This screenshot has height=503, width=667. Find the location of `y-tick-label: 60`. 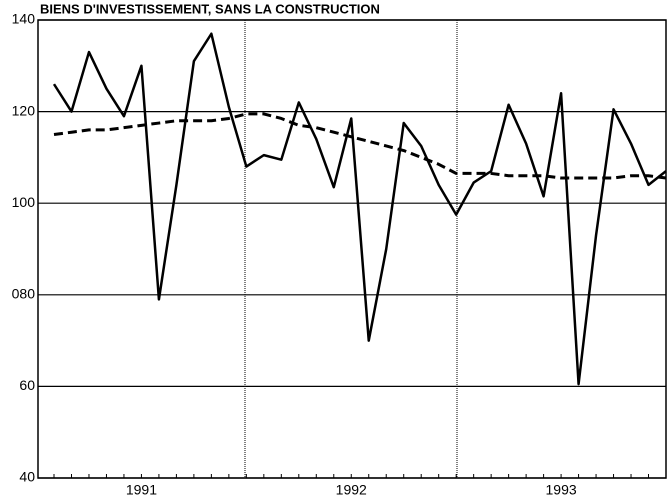

y-tick-label: 60 is located at coordinates (27, 385).